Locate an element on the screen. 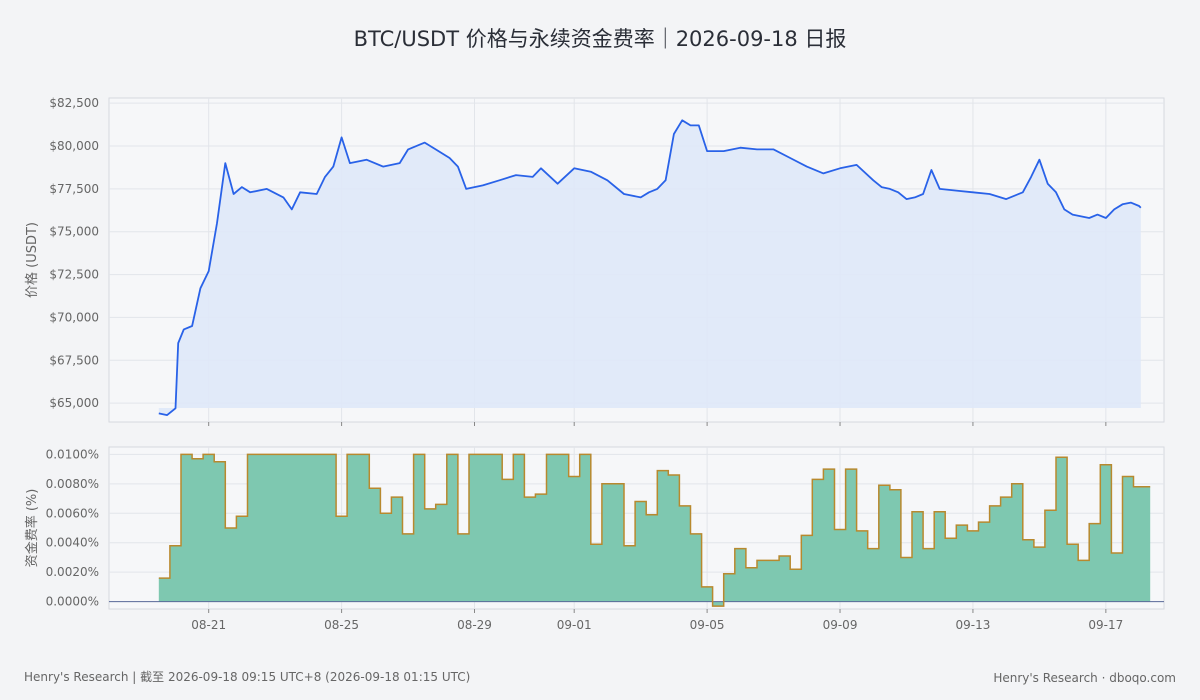  x-tick-label: 09-13 is located at coordinates (972, 625).